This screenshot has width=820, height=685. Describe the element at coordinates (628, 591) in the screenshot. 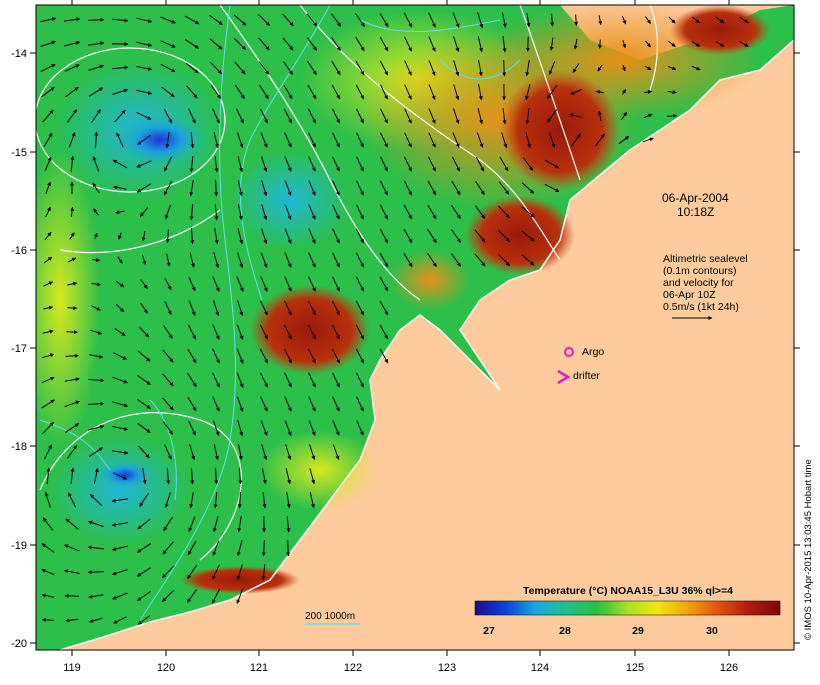

I see `colorbar-title: Temperature (°C) NOAA15_L3U 36% ql>=4` at that location.